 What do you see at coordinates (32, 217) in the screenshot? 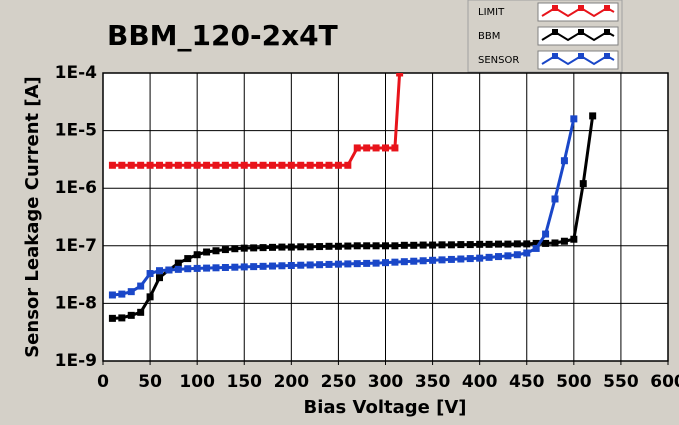
I see `y-axis-label: Sensor Leakage Current [A]` at bounding box center [32, 217].